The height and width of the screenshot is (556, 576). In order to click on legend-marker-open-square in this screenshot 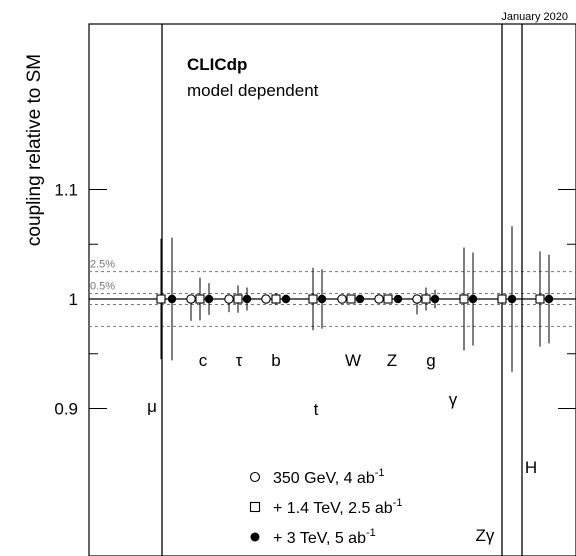, I will do `click(255, 507)`.